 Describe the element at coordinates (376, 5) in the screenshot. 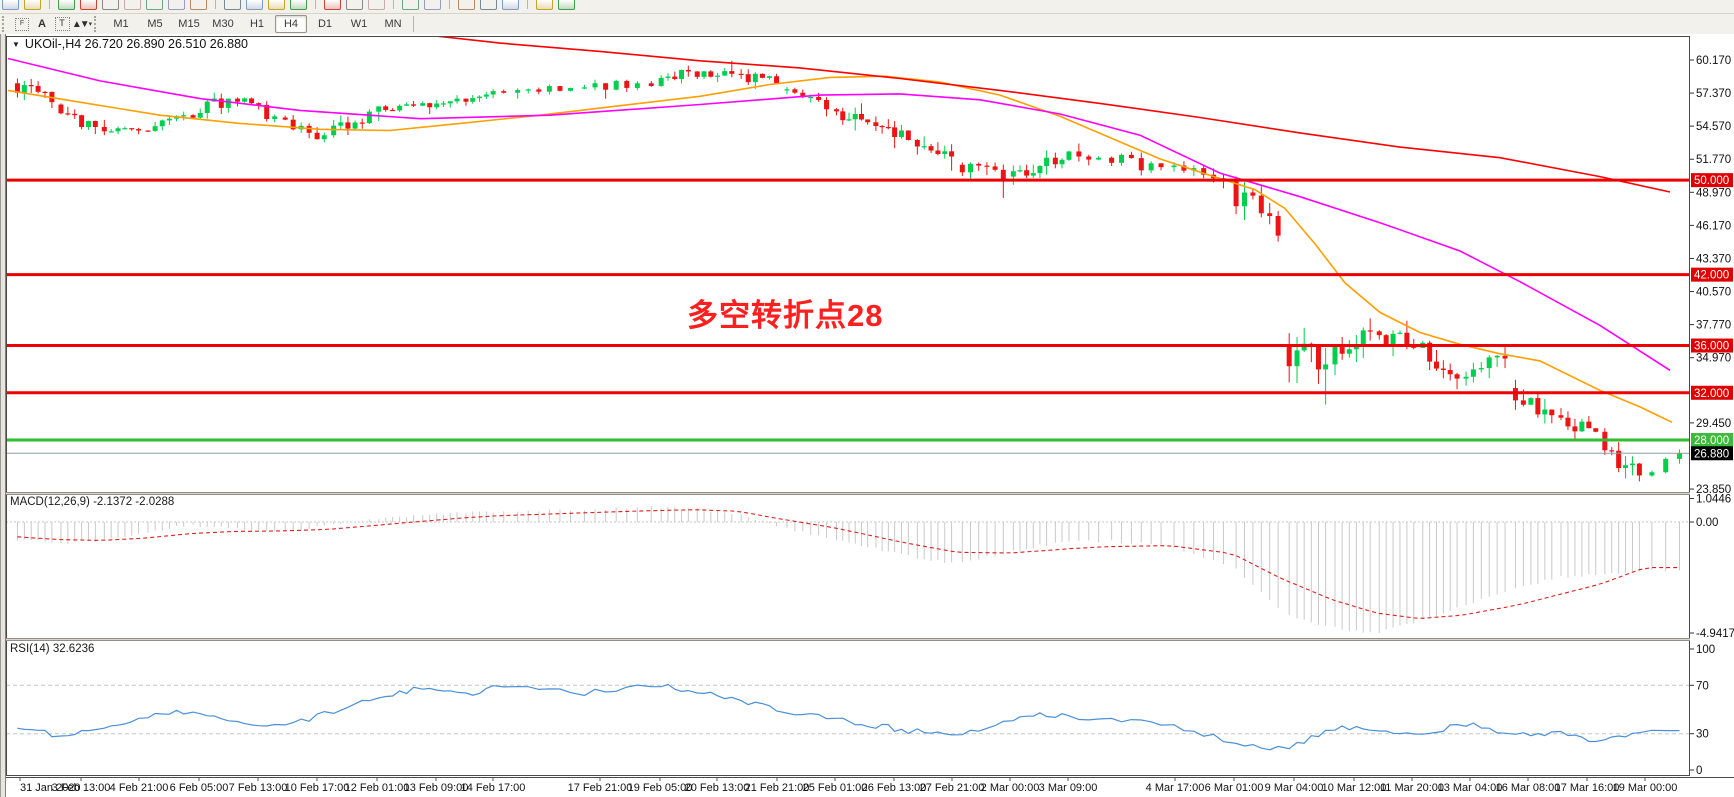

I see `fibonacci-icon` at that location.